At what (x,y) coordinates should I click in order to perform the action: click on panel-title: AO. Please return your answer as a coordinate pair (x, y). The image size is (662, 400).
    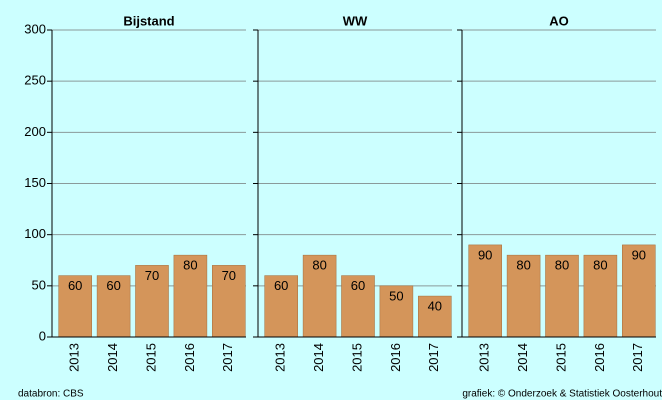
    Looking at the image, I should click on (559, 20).